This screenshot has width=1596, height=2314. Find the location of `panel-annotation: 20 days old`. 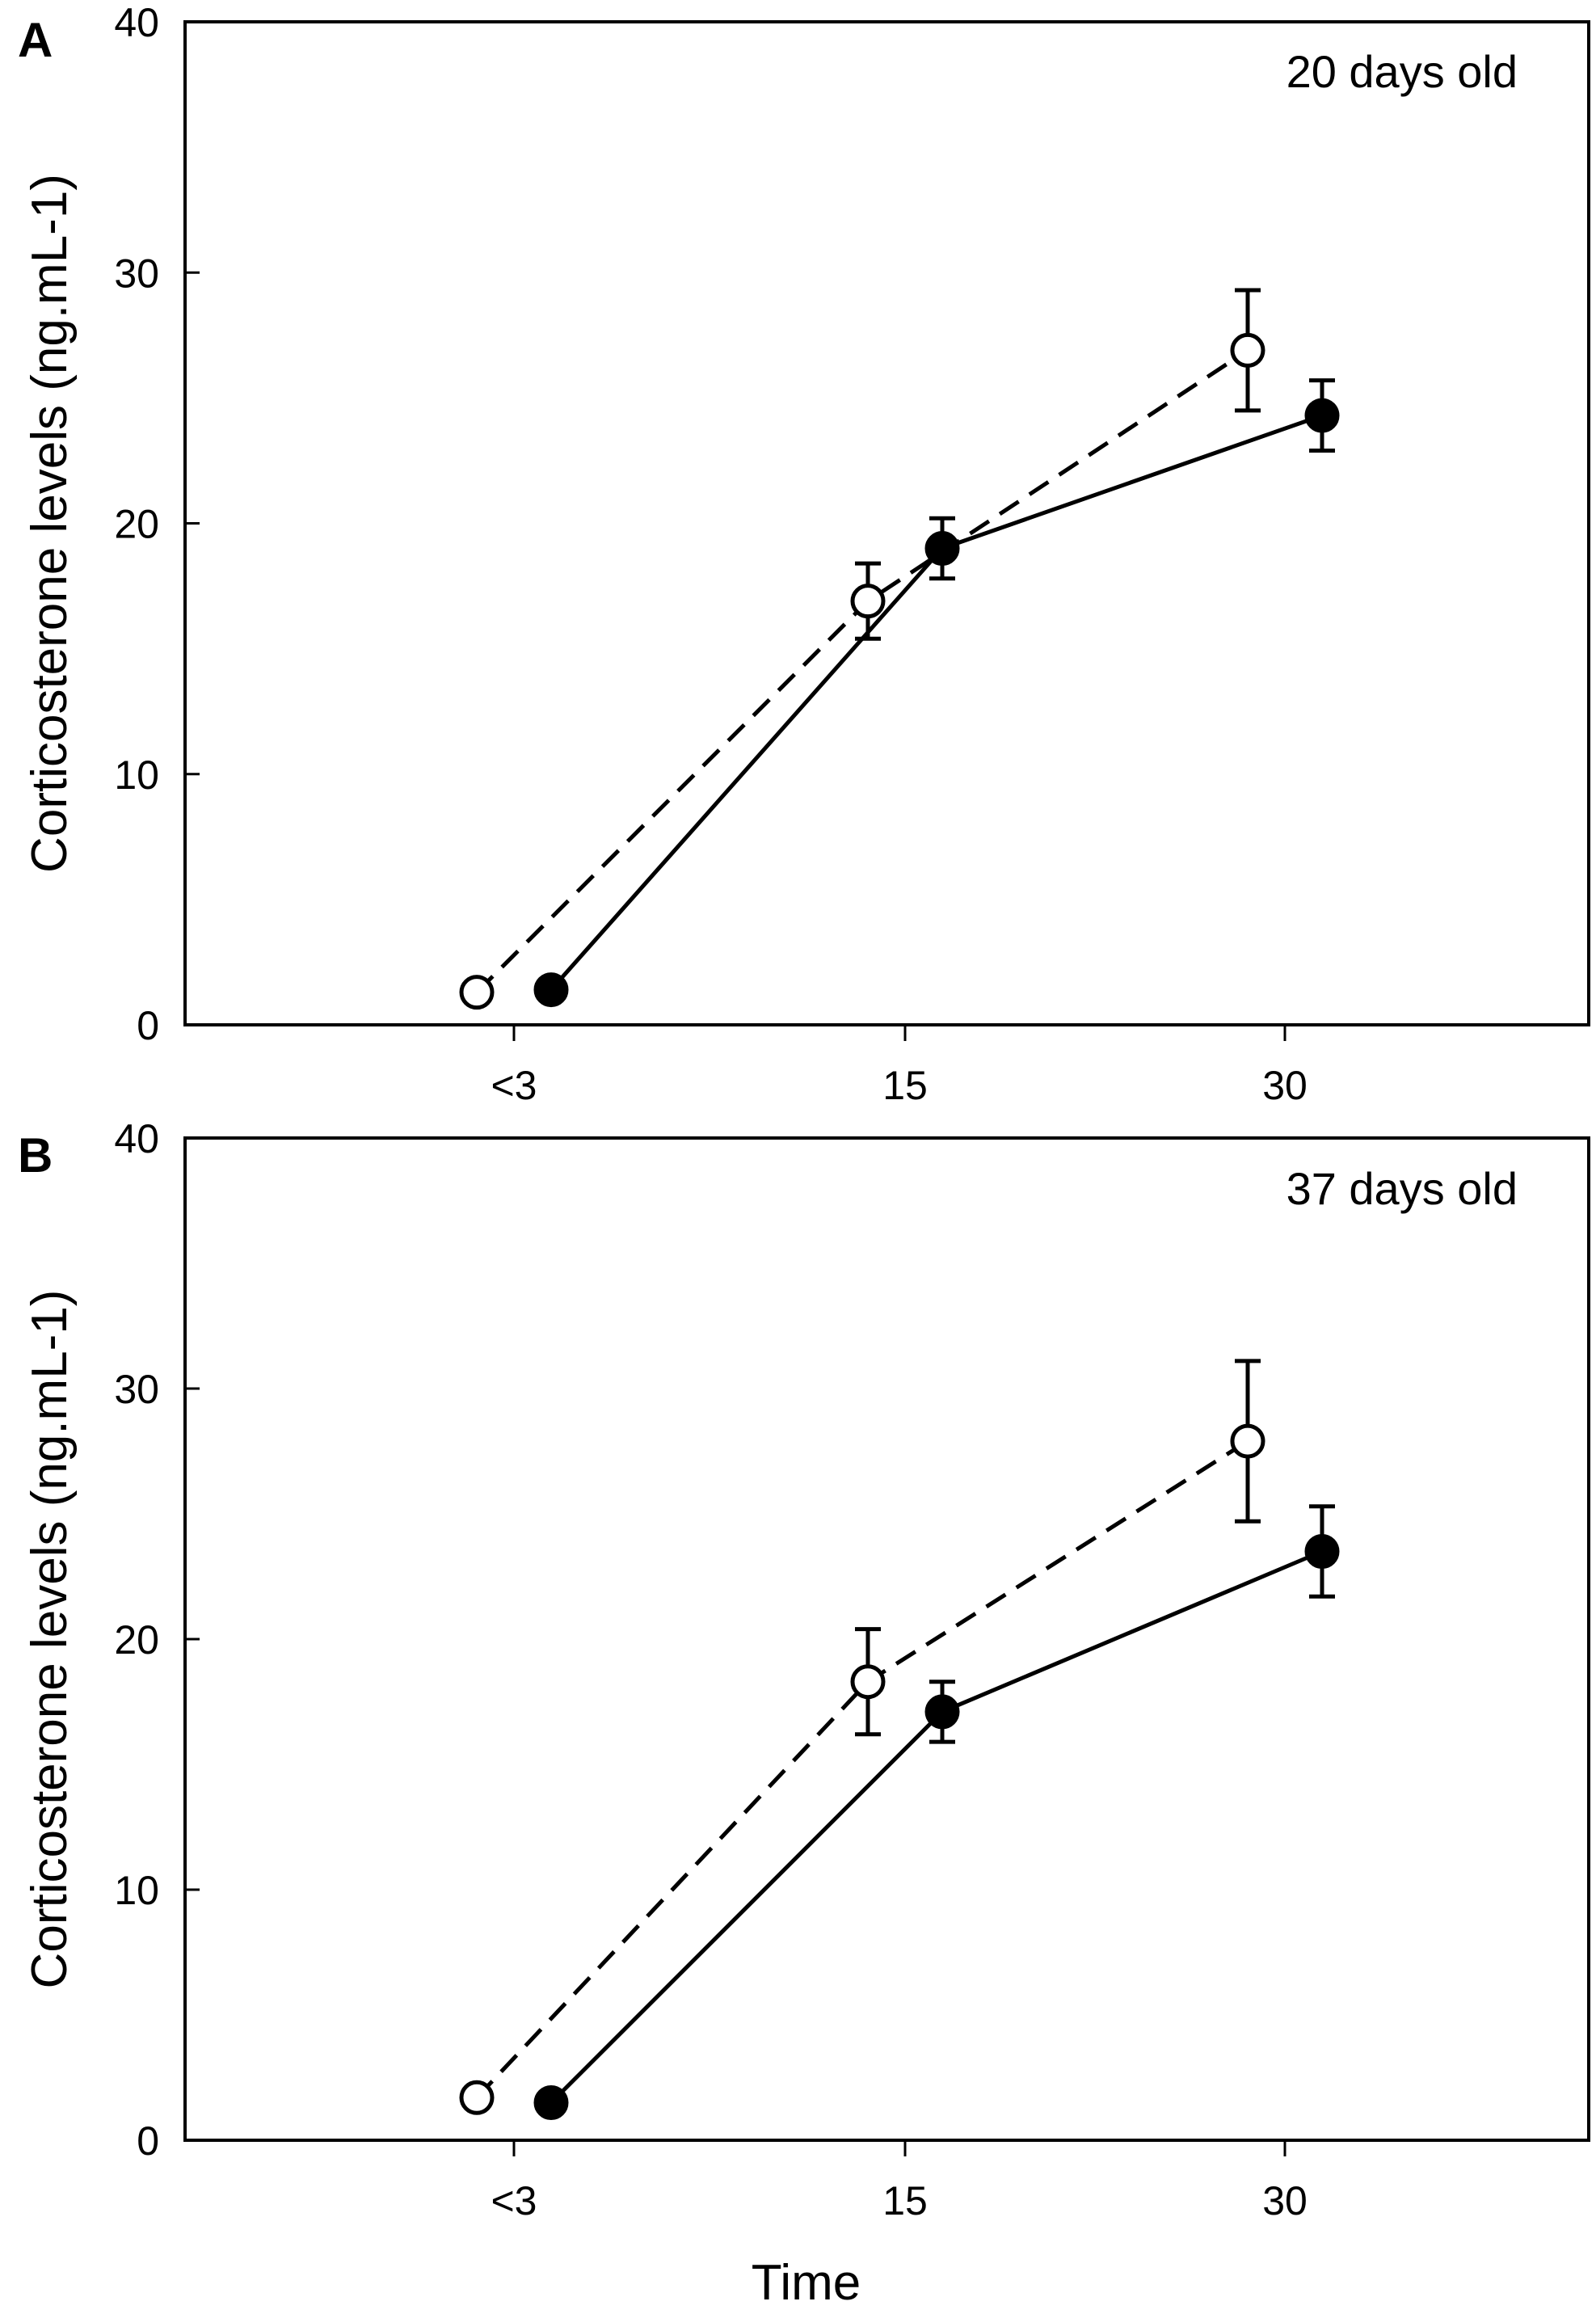

panel-annotation: 20 days old is located at coordinates (1402, 71).